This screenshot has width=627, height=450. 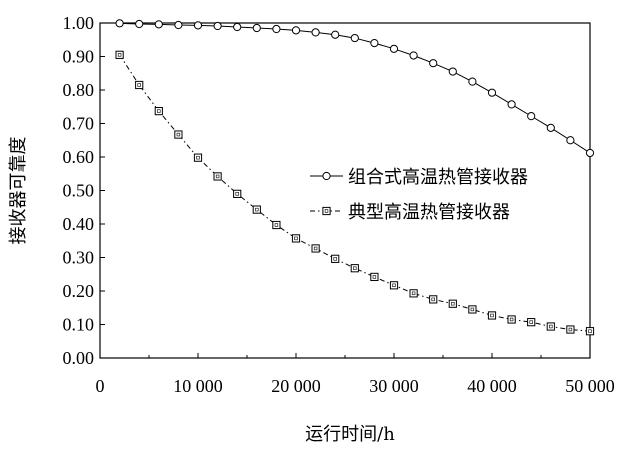 I want to click on x-axis-title: 运行时间/h, so click(x=350, y=434).